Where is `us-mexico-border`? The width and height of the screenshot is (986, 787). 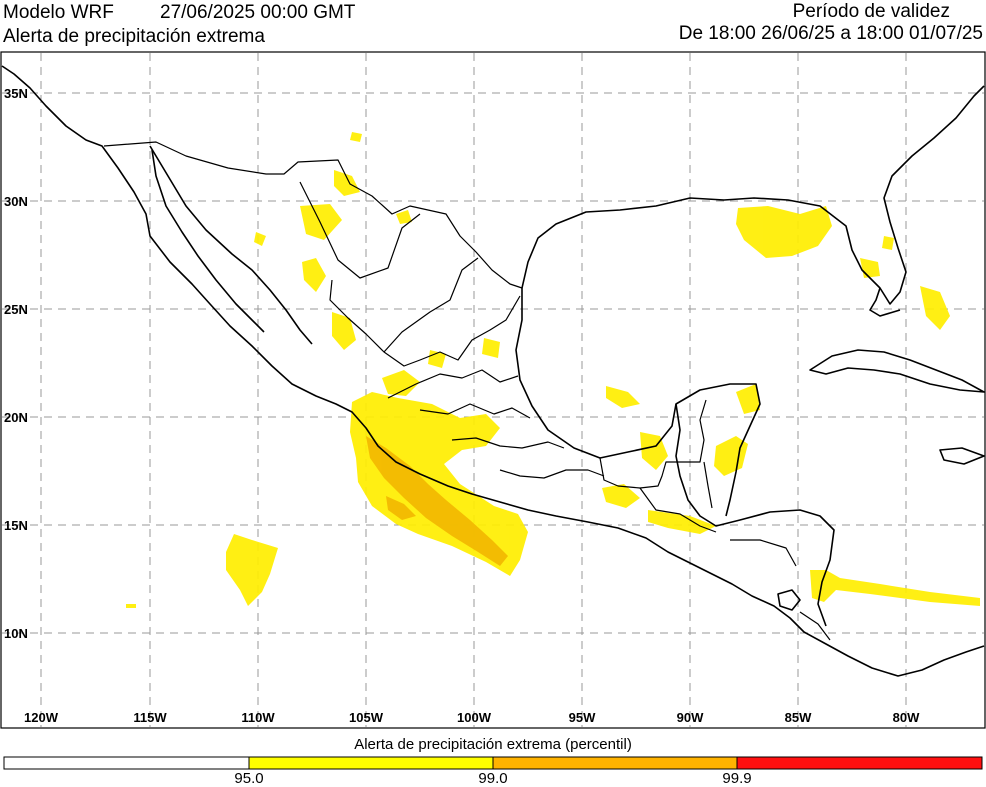
us-mexico-border is located at coordinates (313, 215).